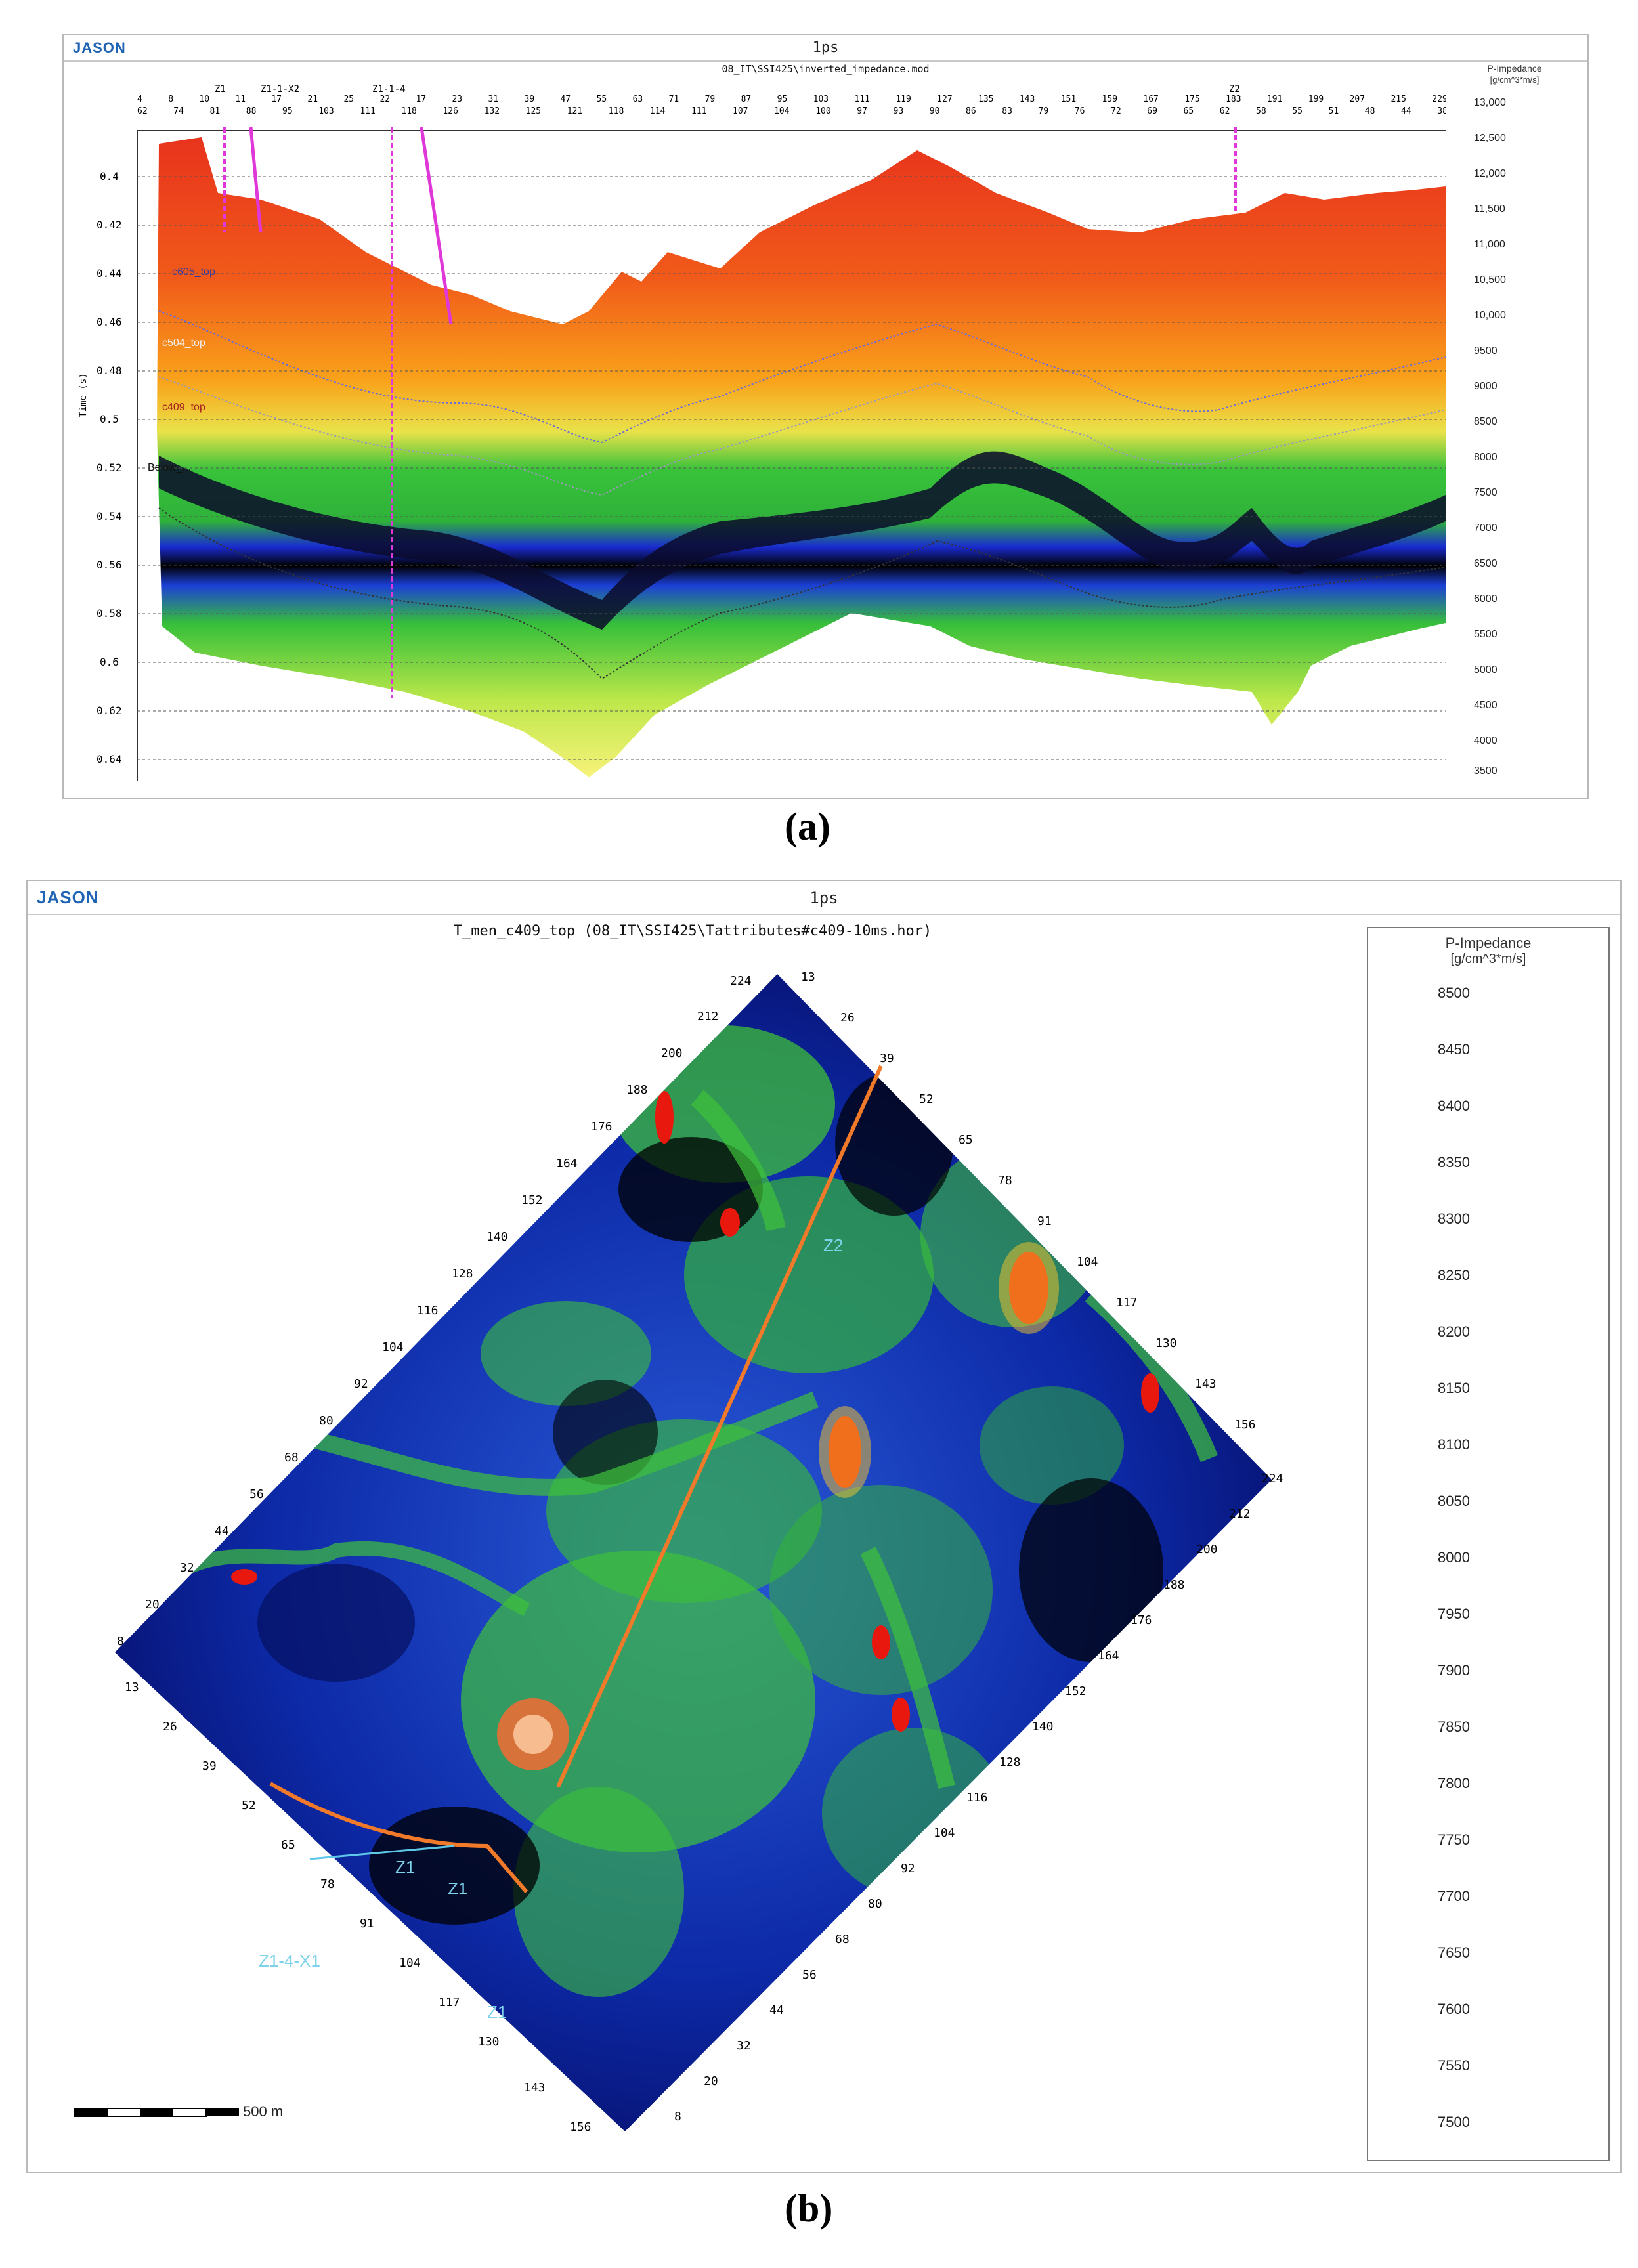 This screenshot has width=1638, height=2268. I want to click on legend-label: 4000, so click(1486, 741).